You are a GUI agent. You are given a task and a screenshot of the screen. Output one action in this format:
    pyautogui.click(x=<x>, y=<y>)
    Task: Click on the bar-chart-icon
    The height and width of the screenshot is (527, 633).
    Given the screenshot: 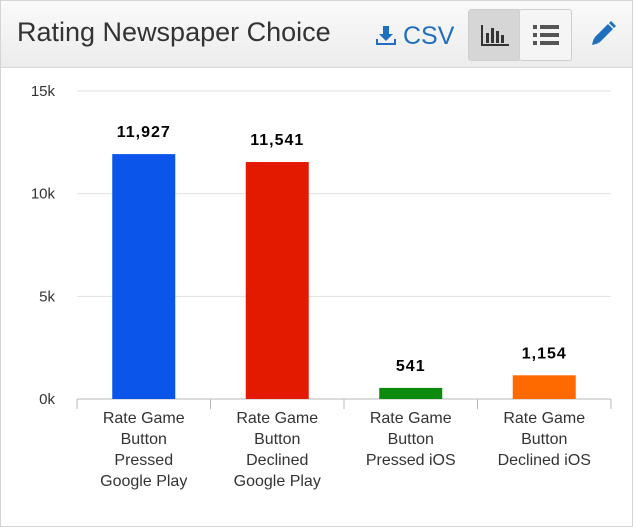 What is the action you would take?
    pyautogui.click(x=494, y=35)
    